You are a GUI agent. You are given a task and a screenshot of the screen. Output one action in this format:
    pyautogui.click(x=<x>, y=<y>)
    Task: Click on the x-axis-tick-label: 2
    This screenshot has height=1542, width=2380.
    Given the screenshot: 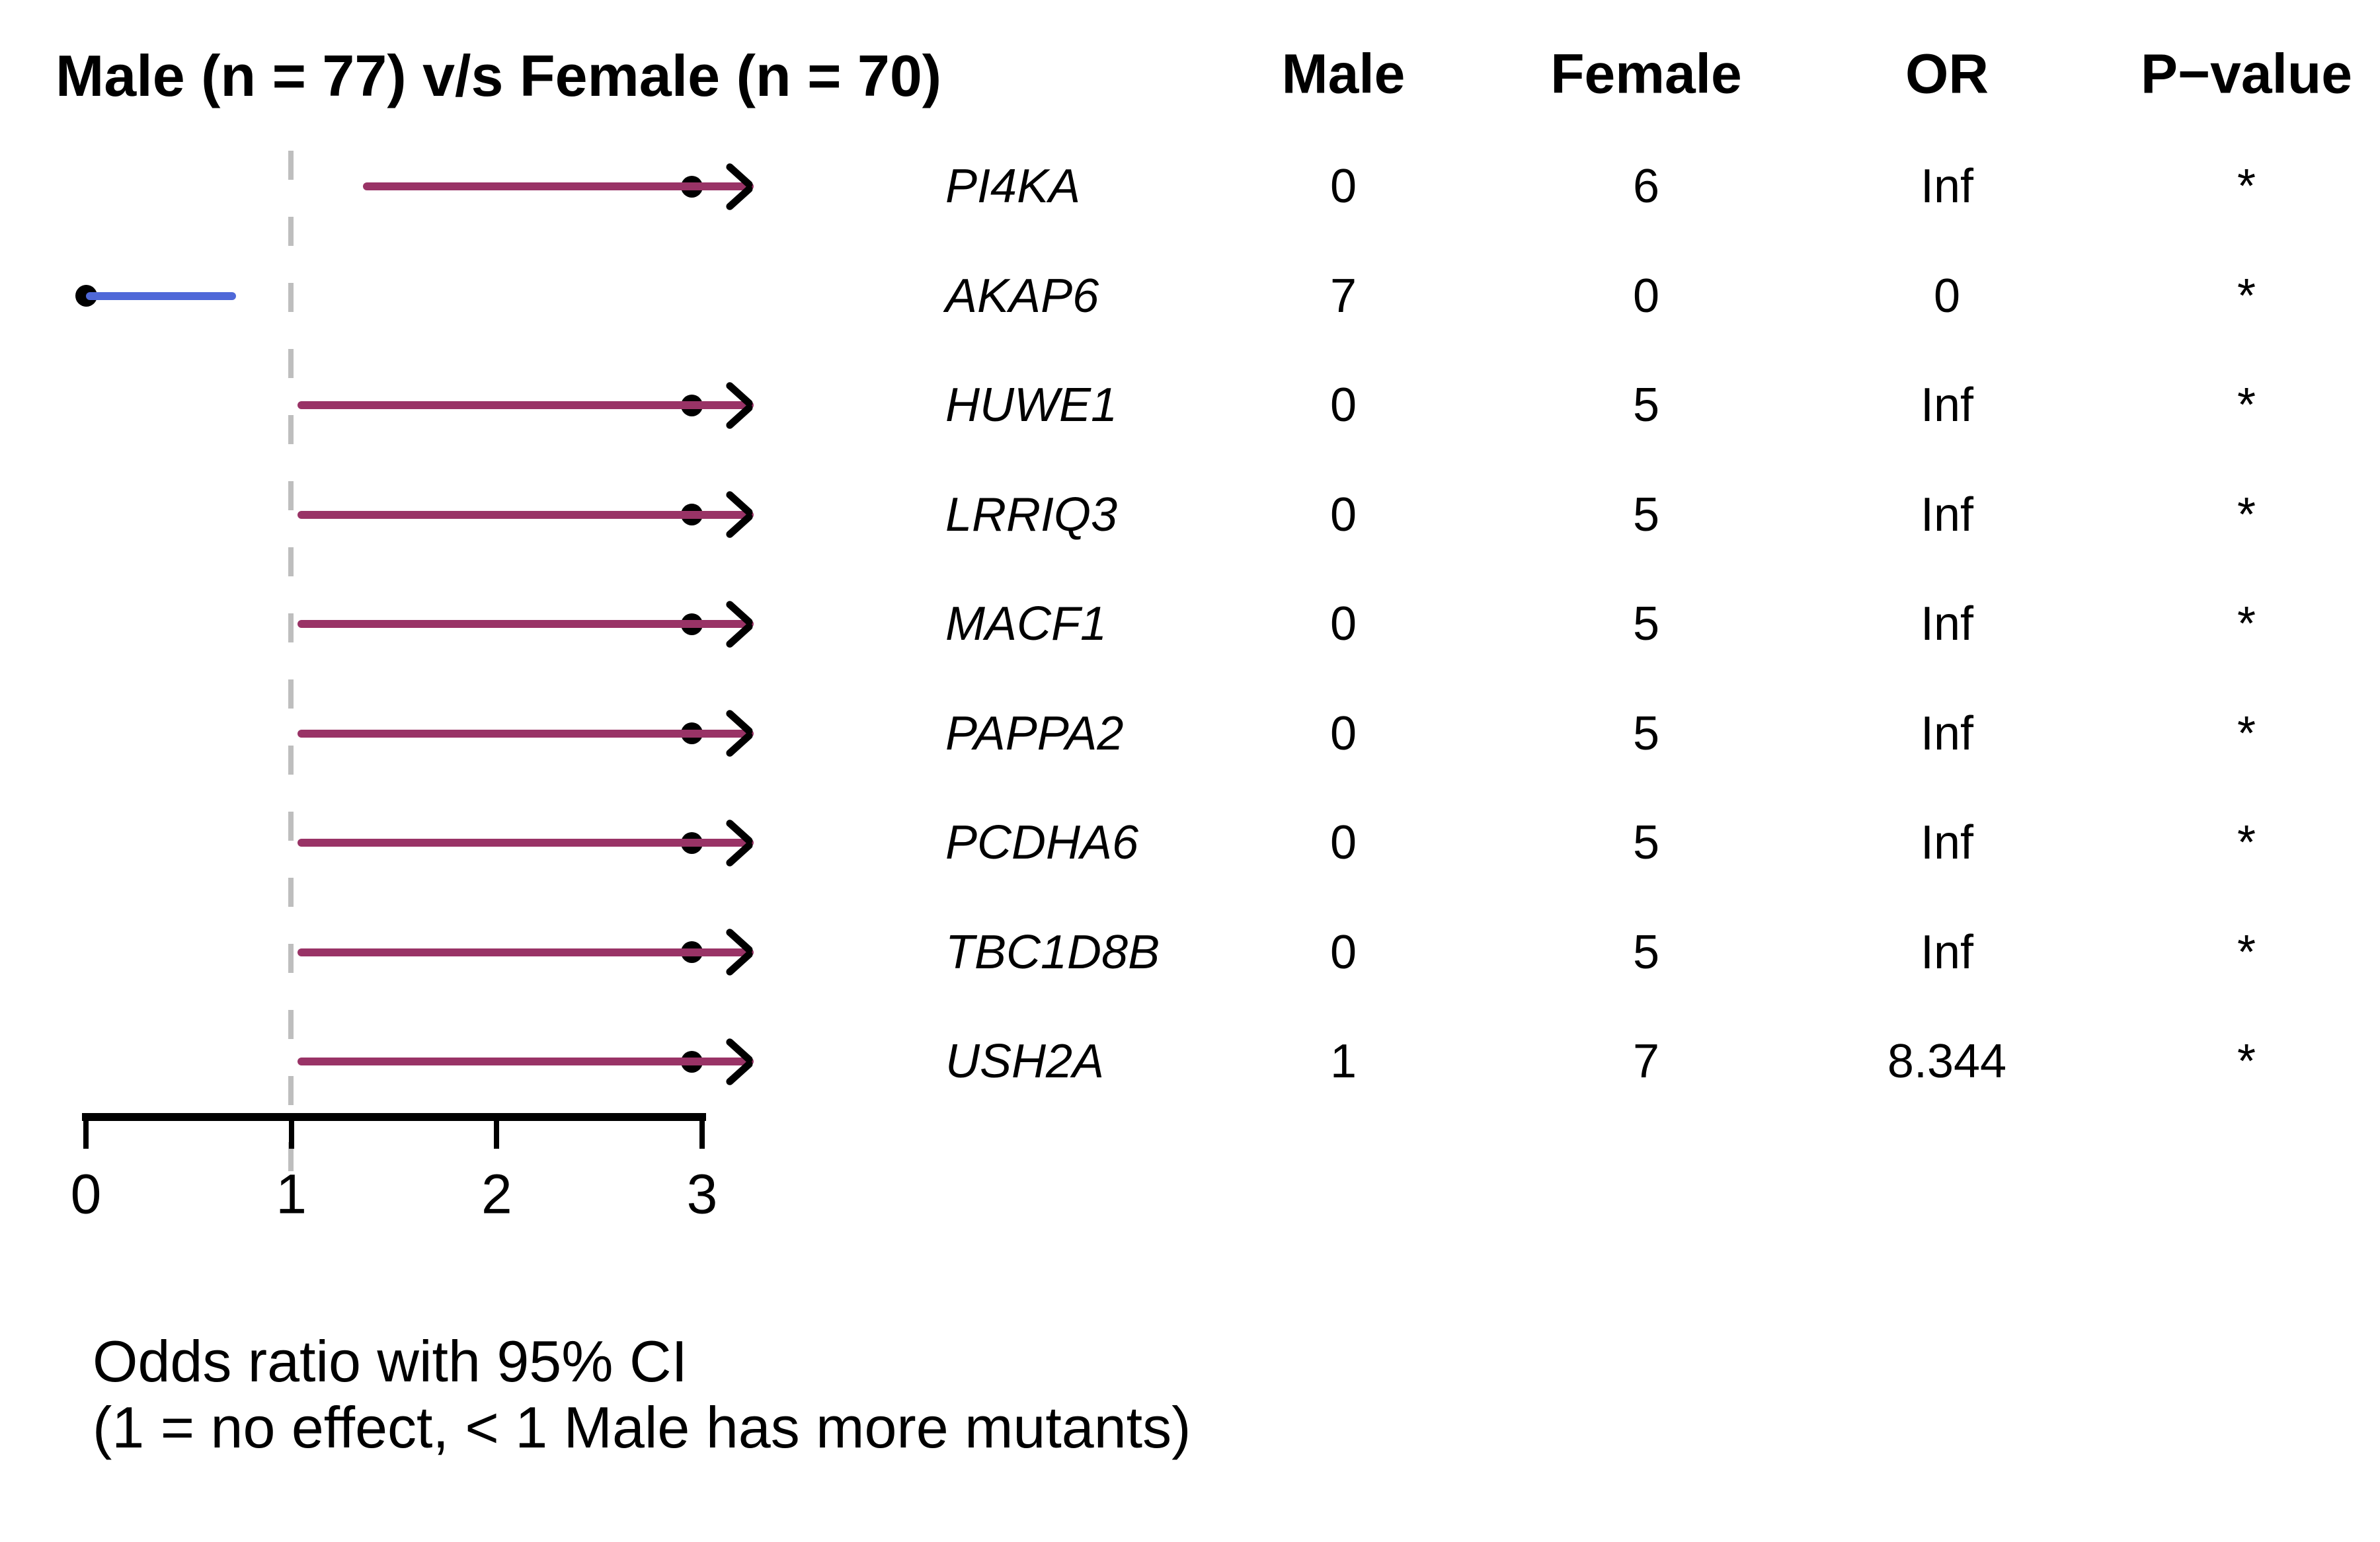 What is the action you would take?
    pyautogui.click(x=496, y=1194)
    